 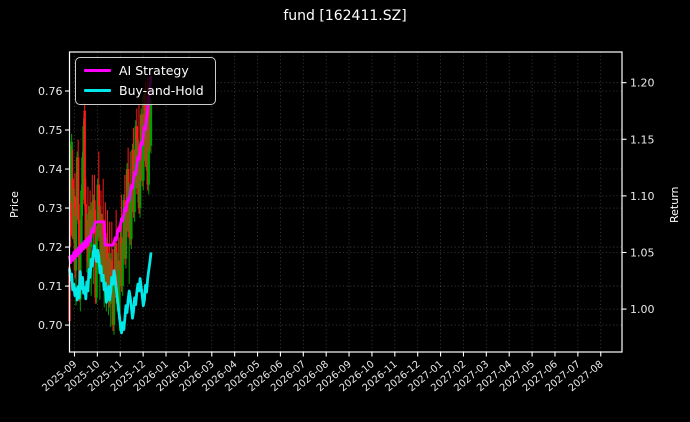 What do you see at coordinates (642, 196) in the screenshot?
I see `return-tick-label: 1.10` at bounding box center [642, 196].